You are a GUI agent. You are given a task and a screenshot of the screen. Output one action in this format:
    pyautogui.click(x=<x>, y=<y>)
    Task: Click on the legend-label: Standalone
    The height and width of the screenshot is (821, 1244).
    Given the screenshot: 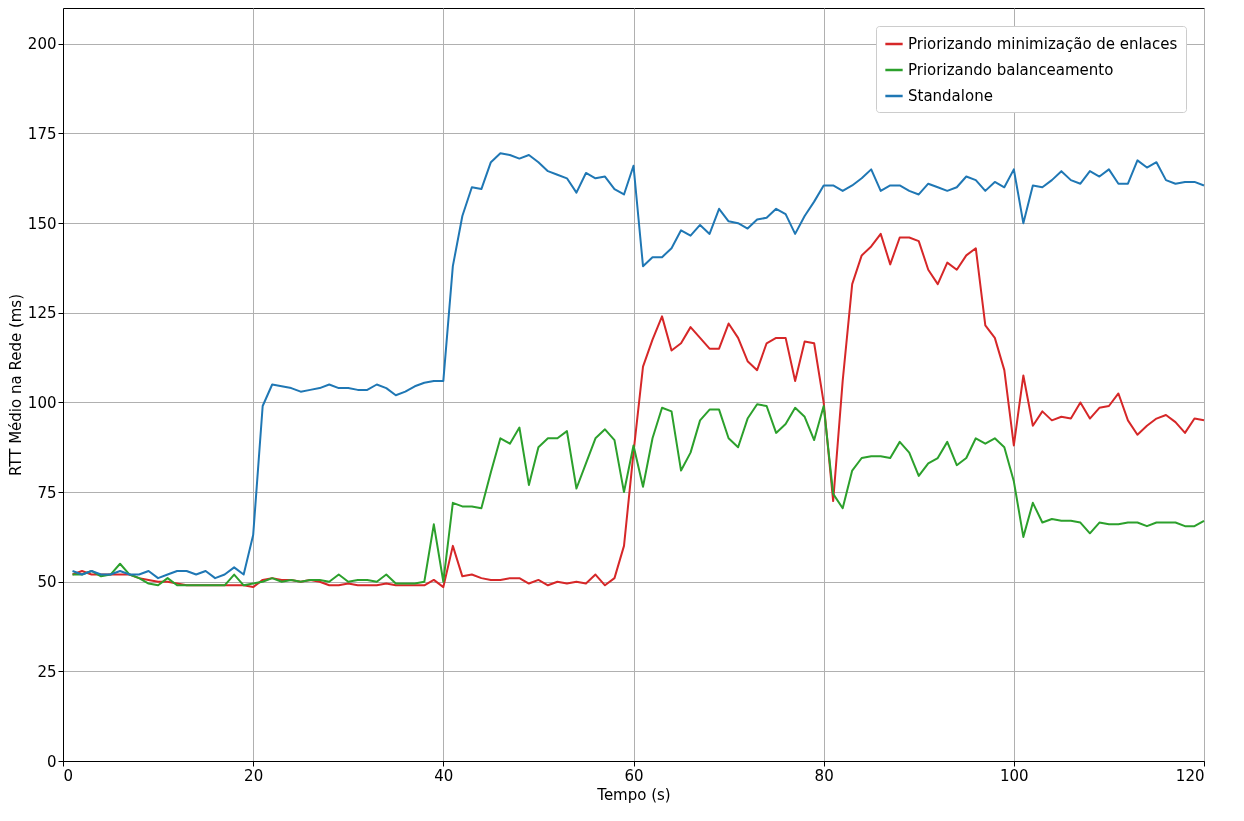 What is the action you would take?
    pyautogui.click(x=950, y=96)
    